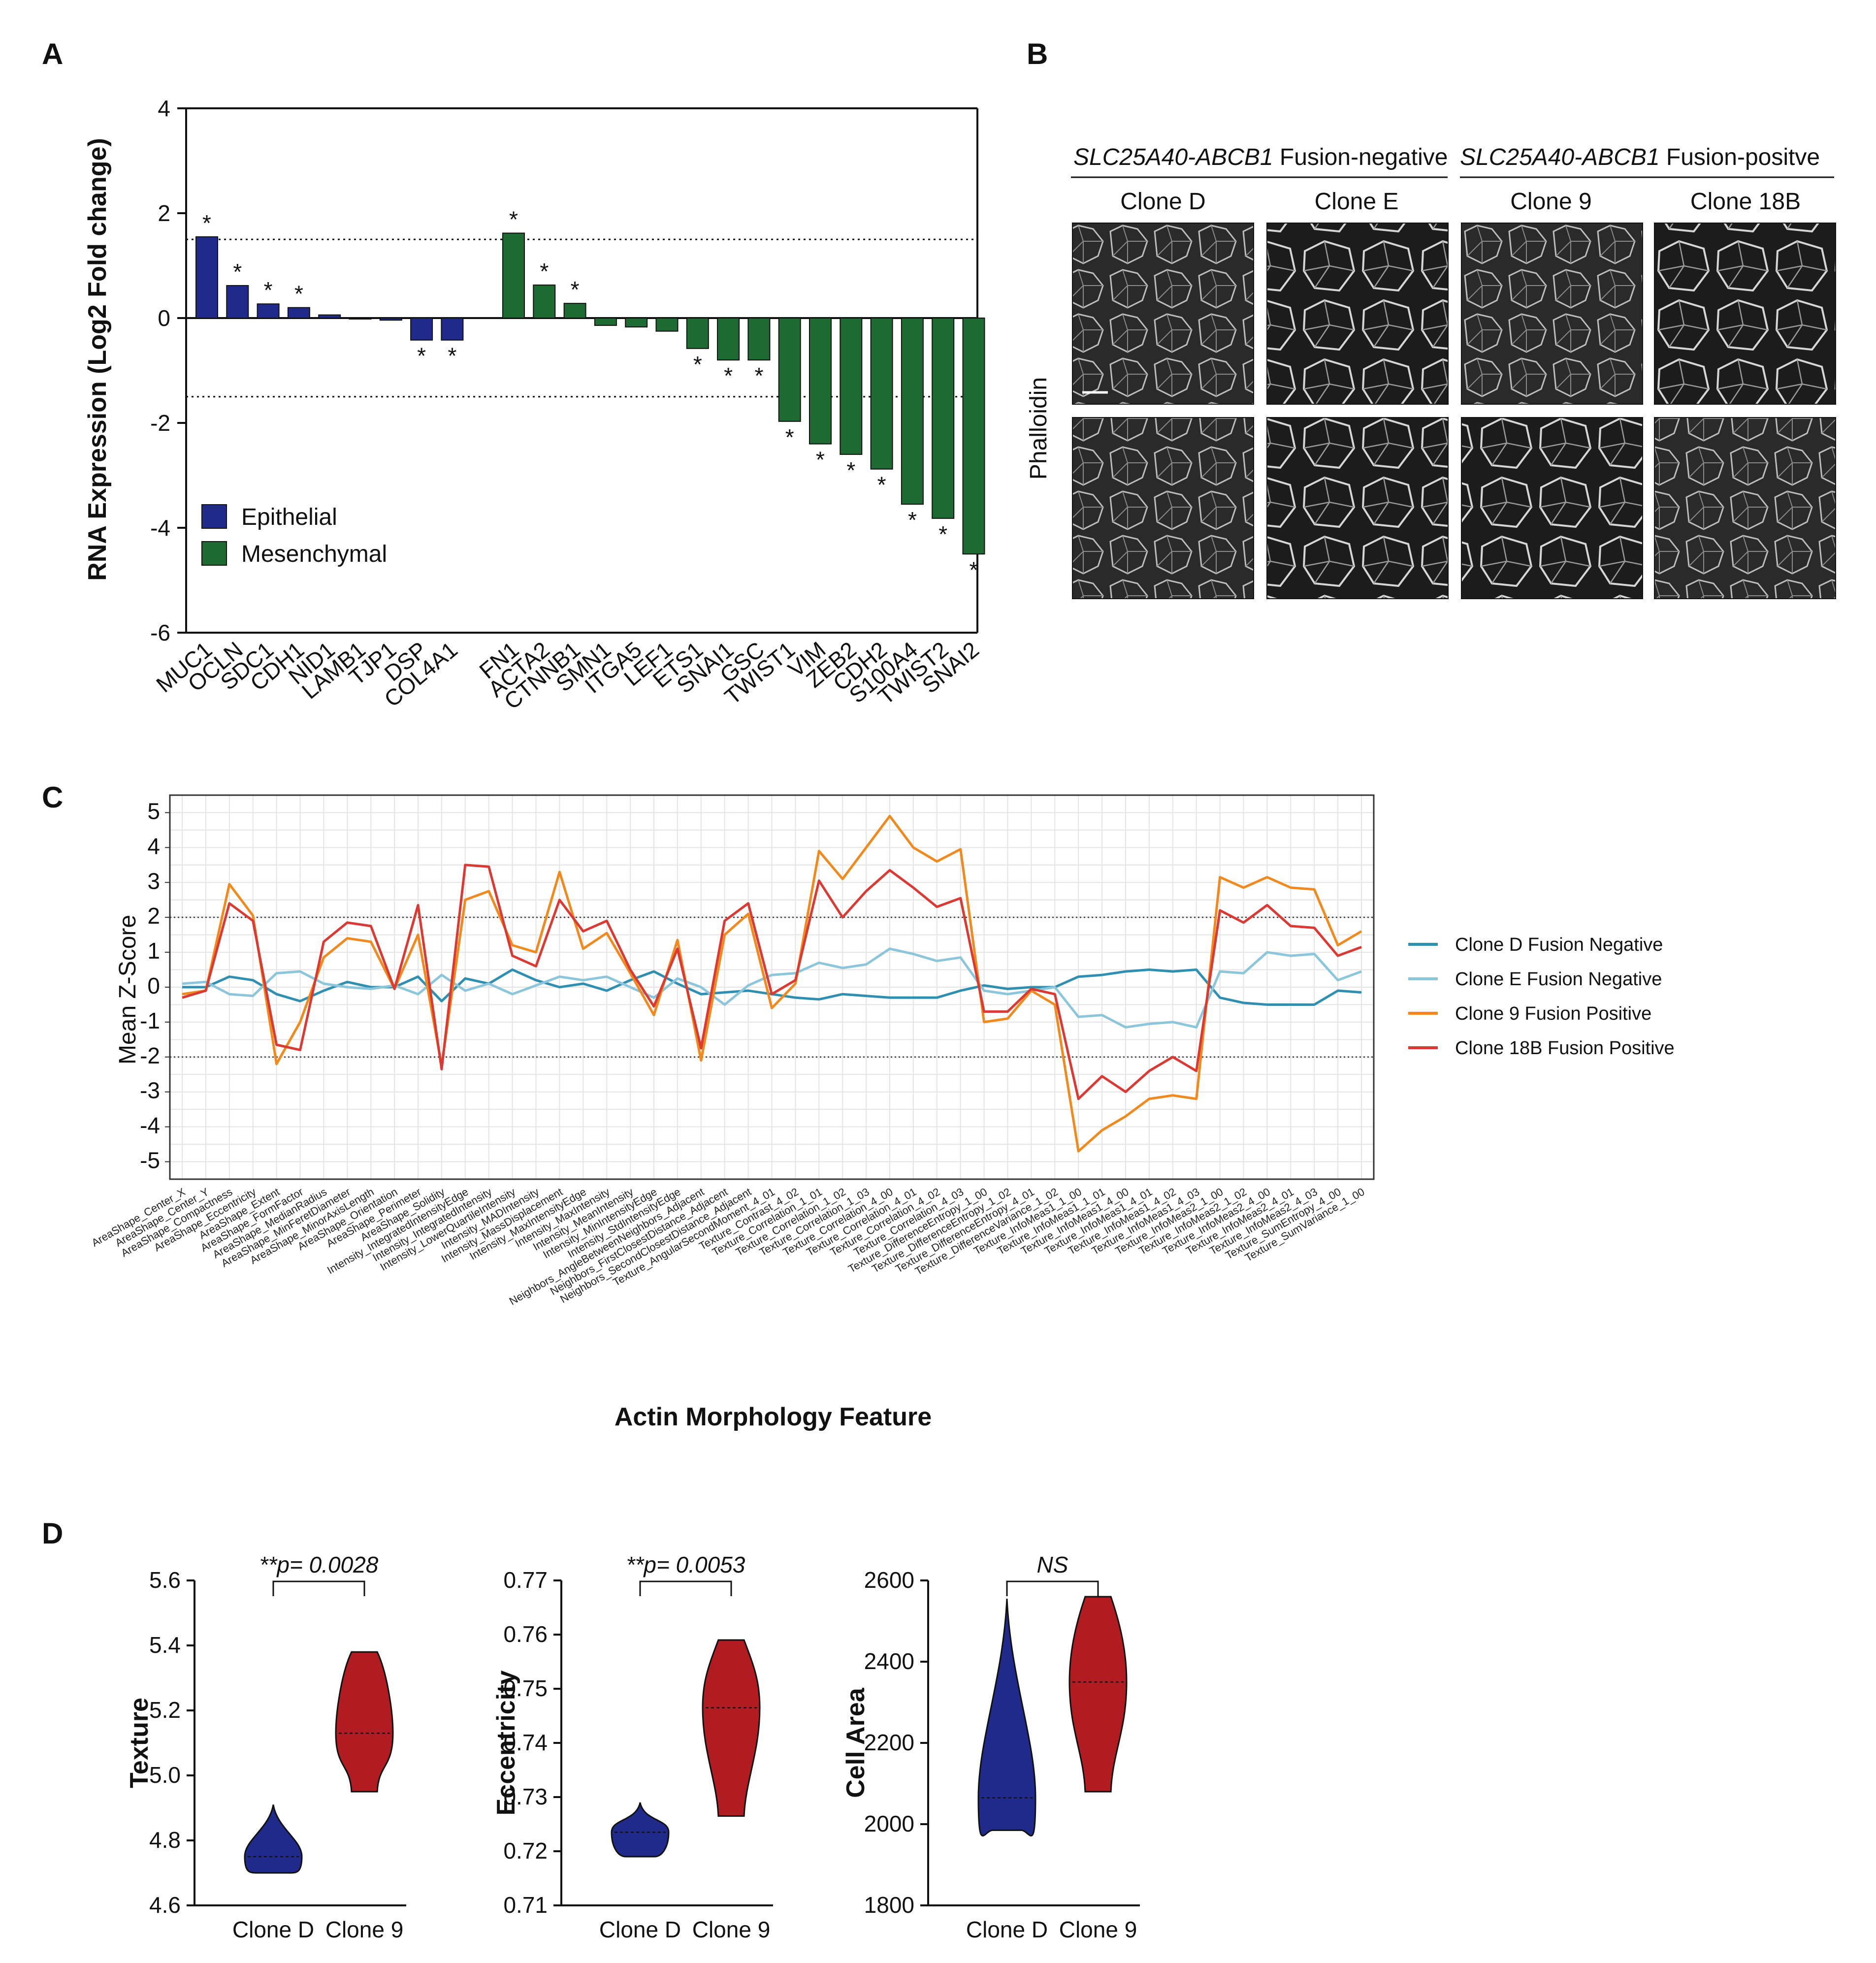 The height and width of the screenshot is (1963, 1876). Describe the element at coordinates (160, 423) in the screenshot. I see `panel-a-y-tick-label: -2` at that location.